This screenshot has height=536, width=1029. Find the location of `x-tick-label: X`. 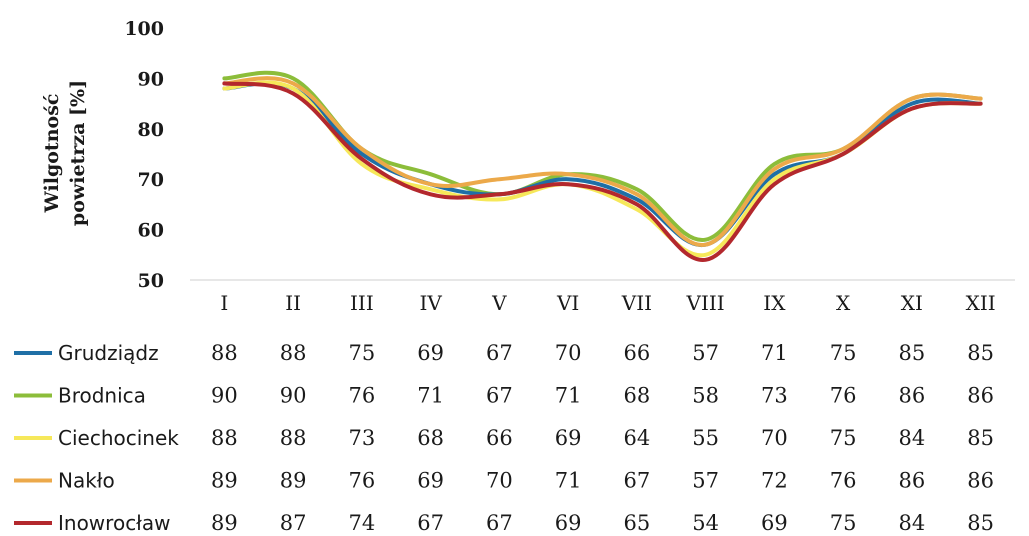

x-tick-label: X is located at coordinates (843, 303).